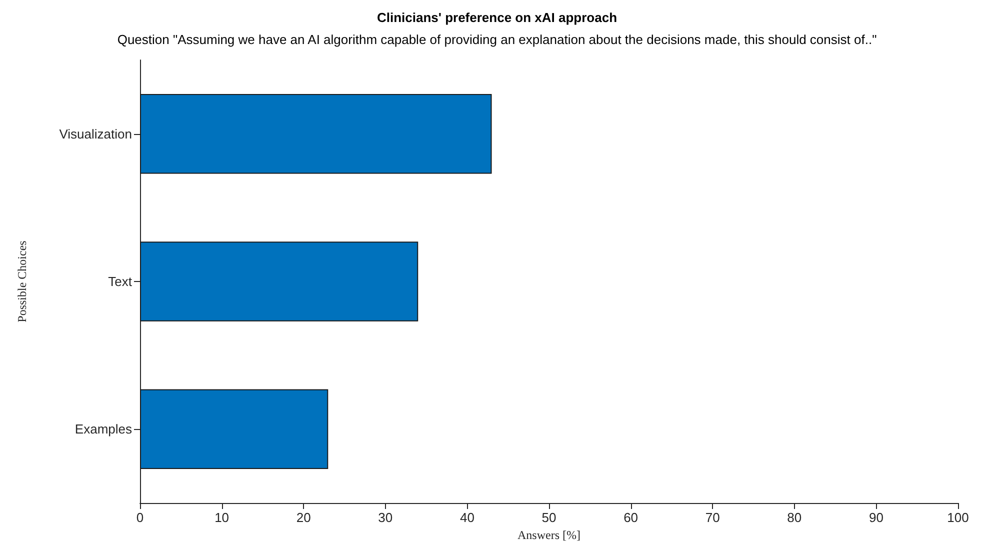 This screenshot has height=556, width=994. What do you see at coordinates (222, 517) in the screenshot?
I see `x-tick-label: 10` at bounding box center [222, 517].